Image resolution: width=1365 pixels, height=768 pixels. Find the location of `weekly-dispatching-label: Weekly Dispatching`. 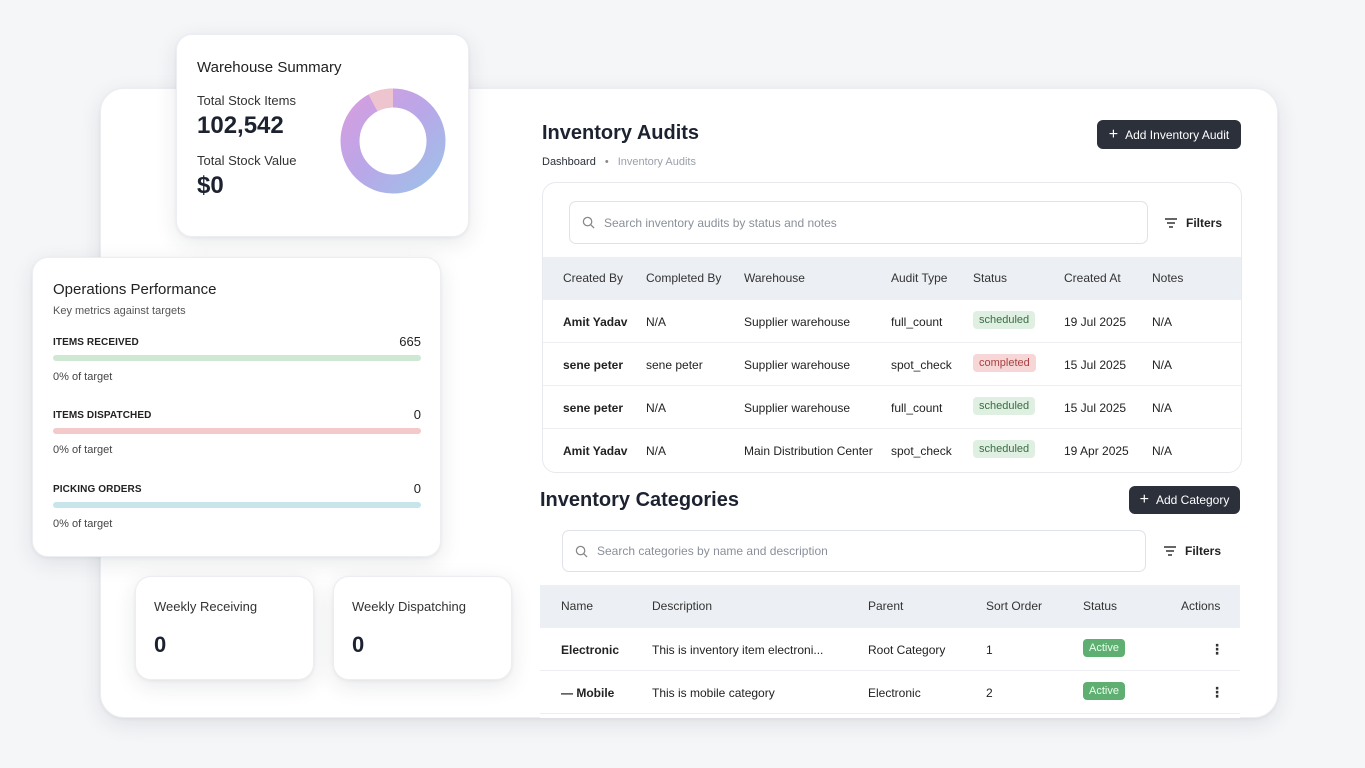

weekly-dispatching-label: Weekly Dispatching is located at coordinates (409, 606).